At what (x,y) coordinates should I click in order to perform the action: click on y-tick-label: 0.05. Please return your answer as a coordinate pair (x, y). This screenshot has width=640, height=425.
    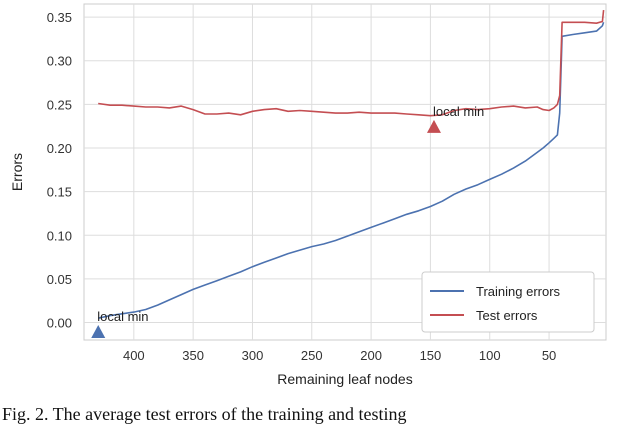
    Looking at the image, I should click on (59, 279).